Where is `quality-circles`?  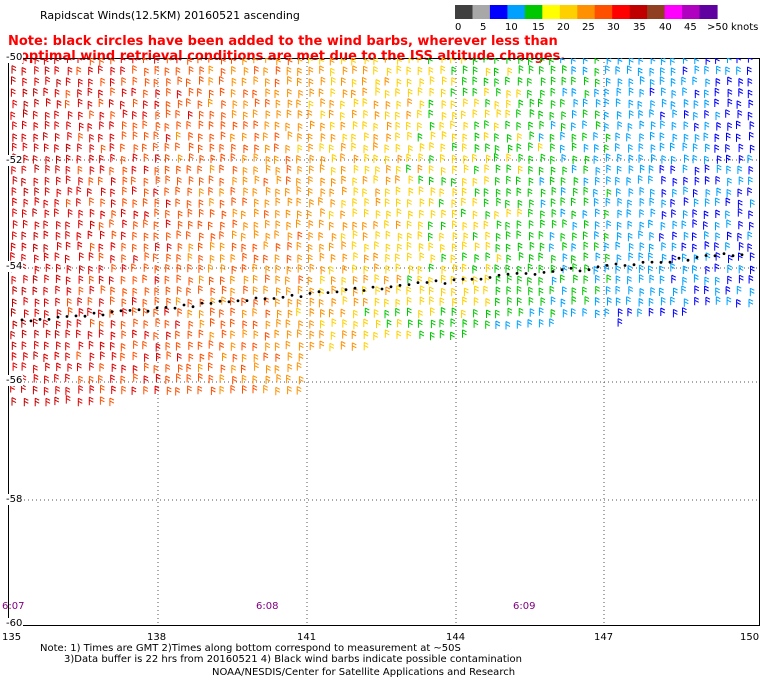
quality-circles is located at coordinates (382, 287).